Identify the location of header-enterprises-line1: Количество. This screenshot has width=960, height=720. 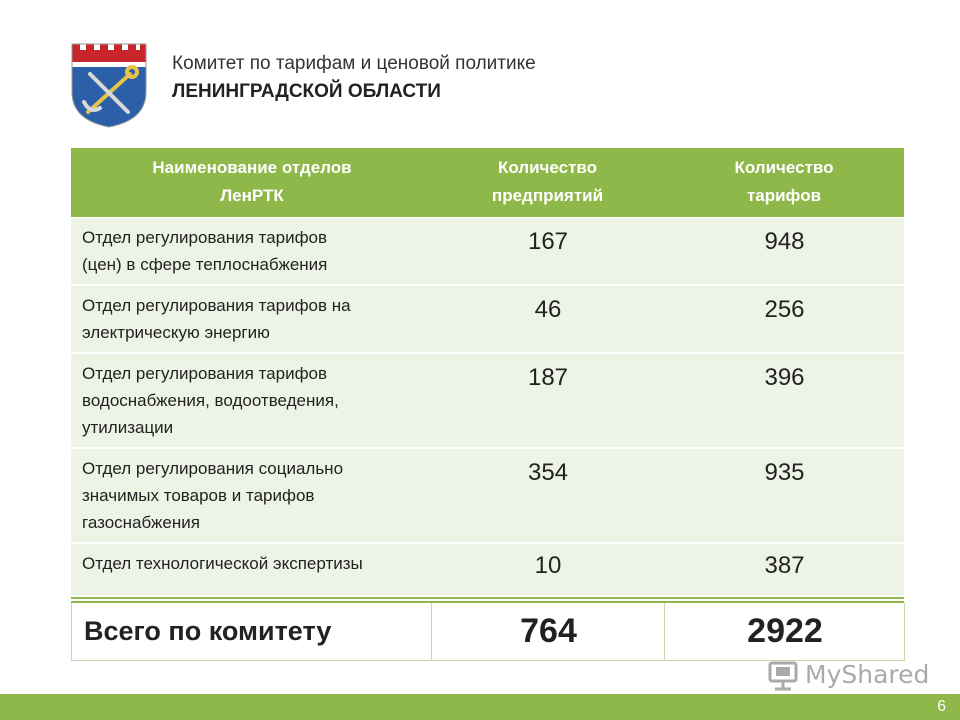
(547, 168).